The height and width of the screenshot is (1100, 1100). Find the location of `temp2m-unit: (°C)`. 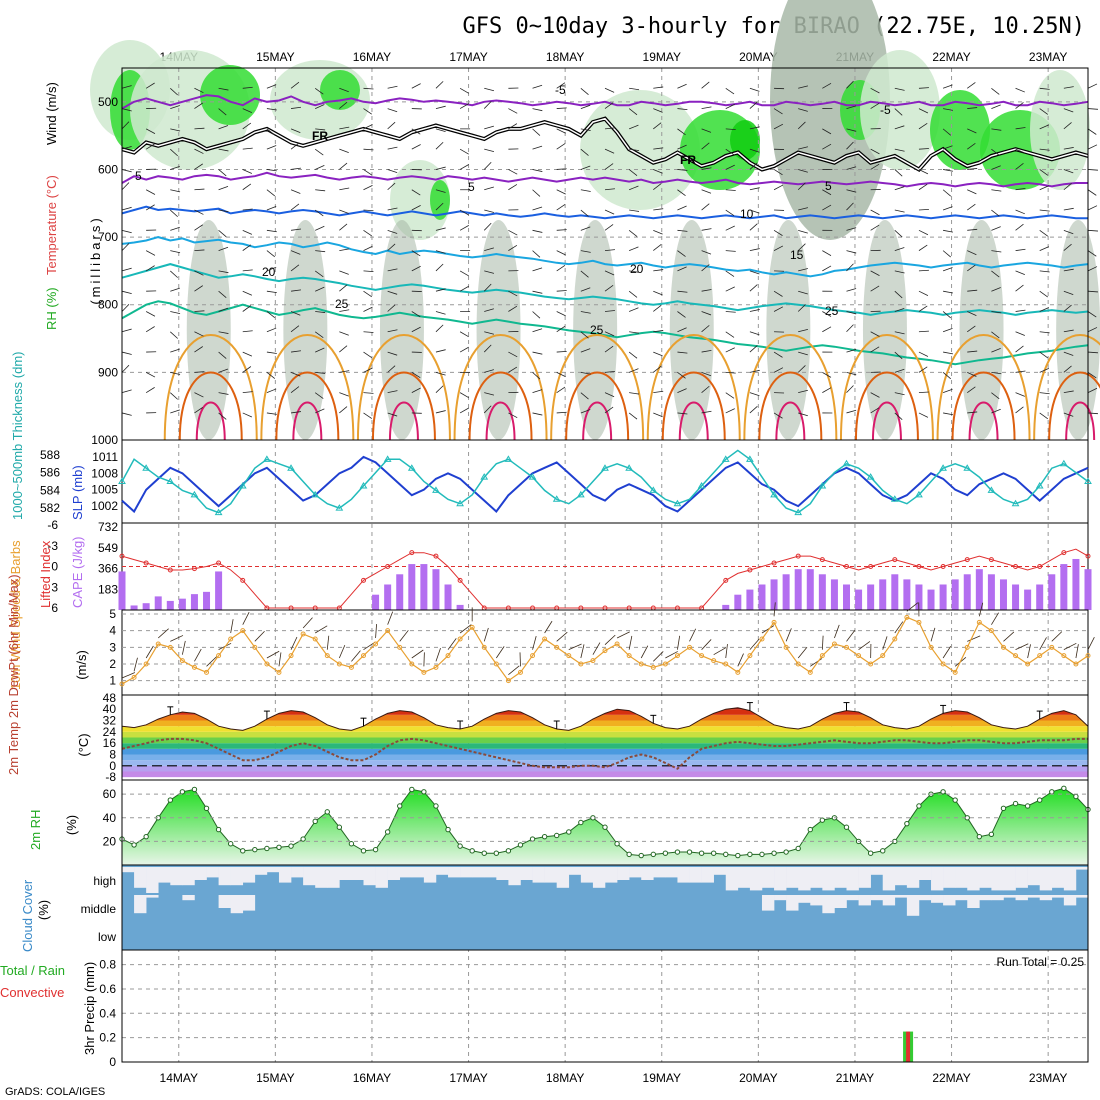

temp2m-unit: (°C) is located at coordinates (83, 744).